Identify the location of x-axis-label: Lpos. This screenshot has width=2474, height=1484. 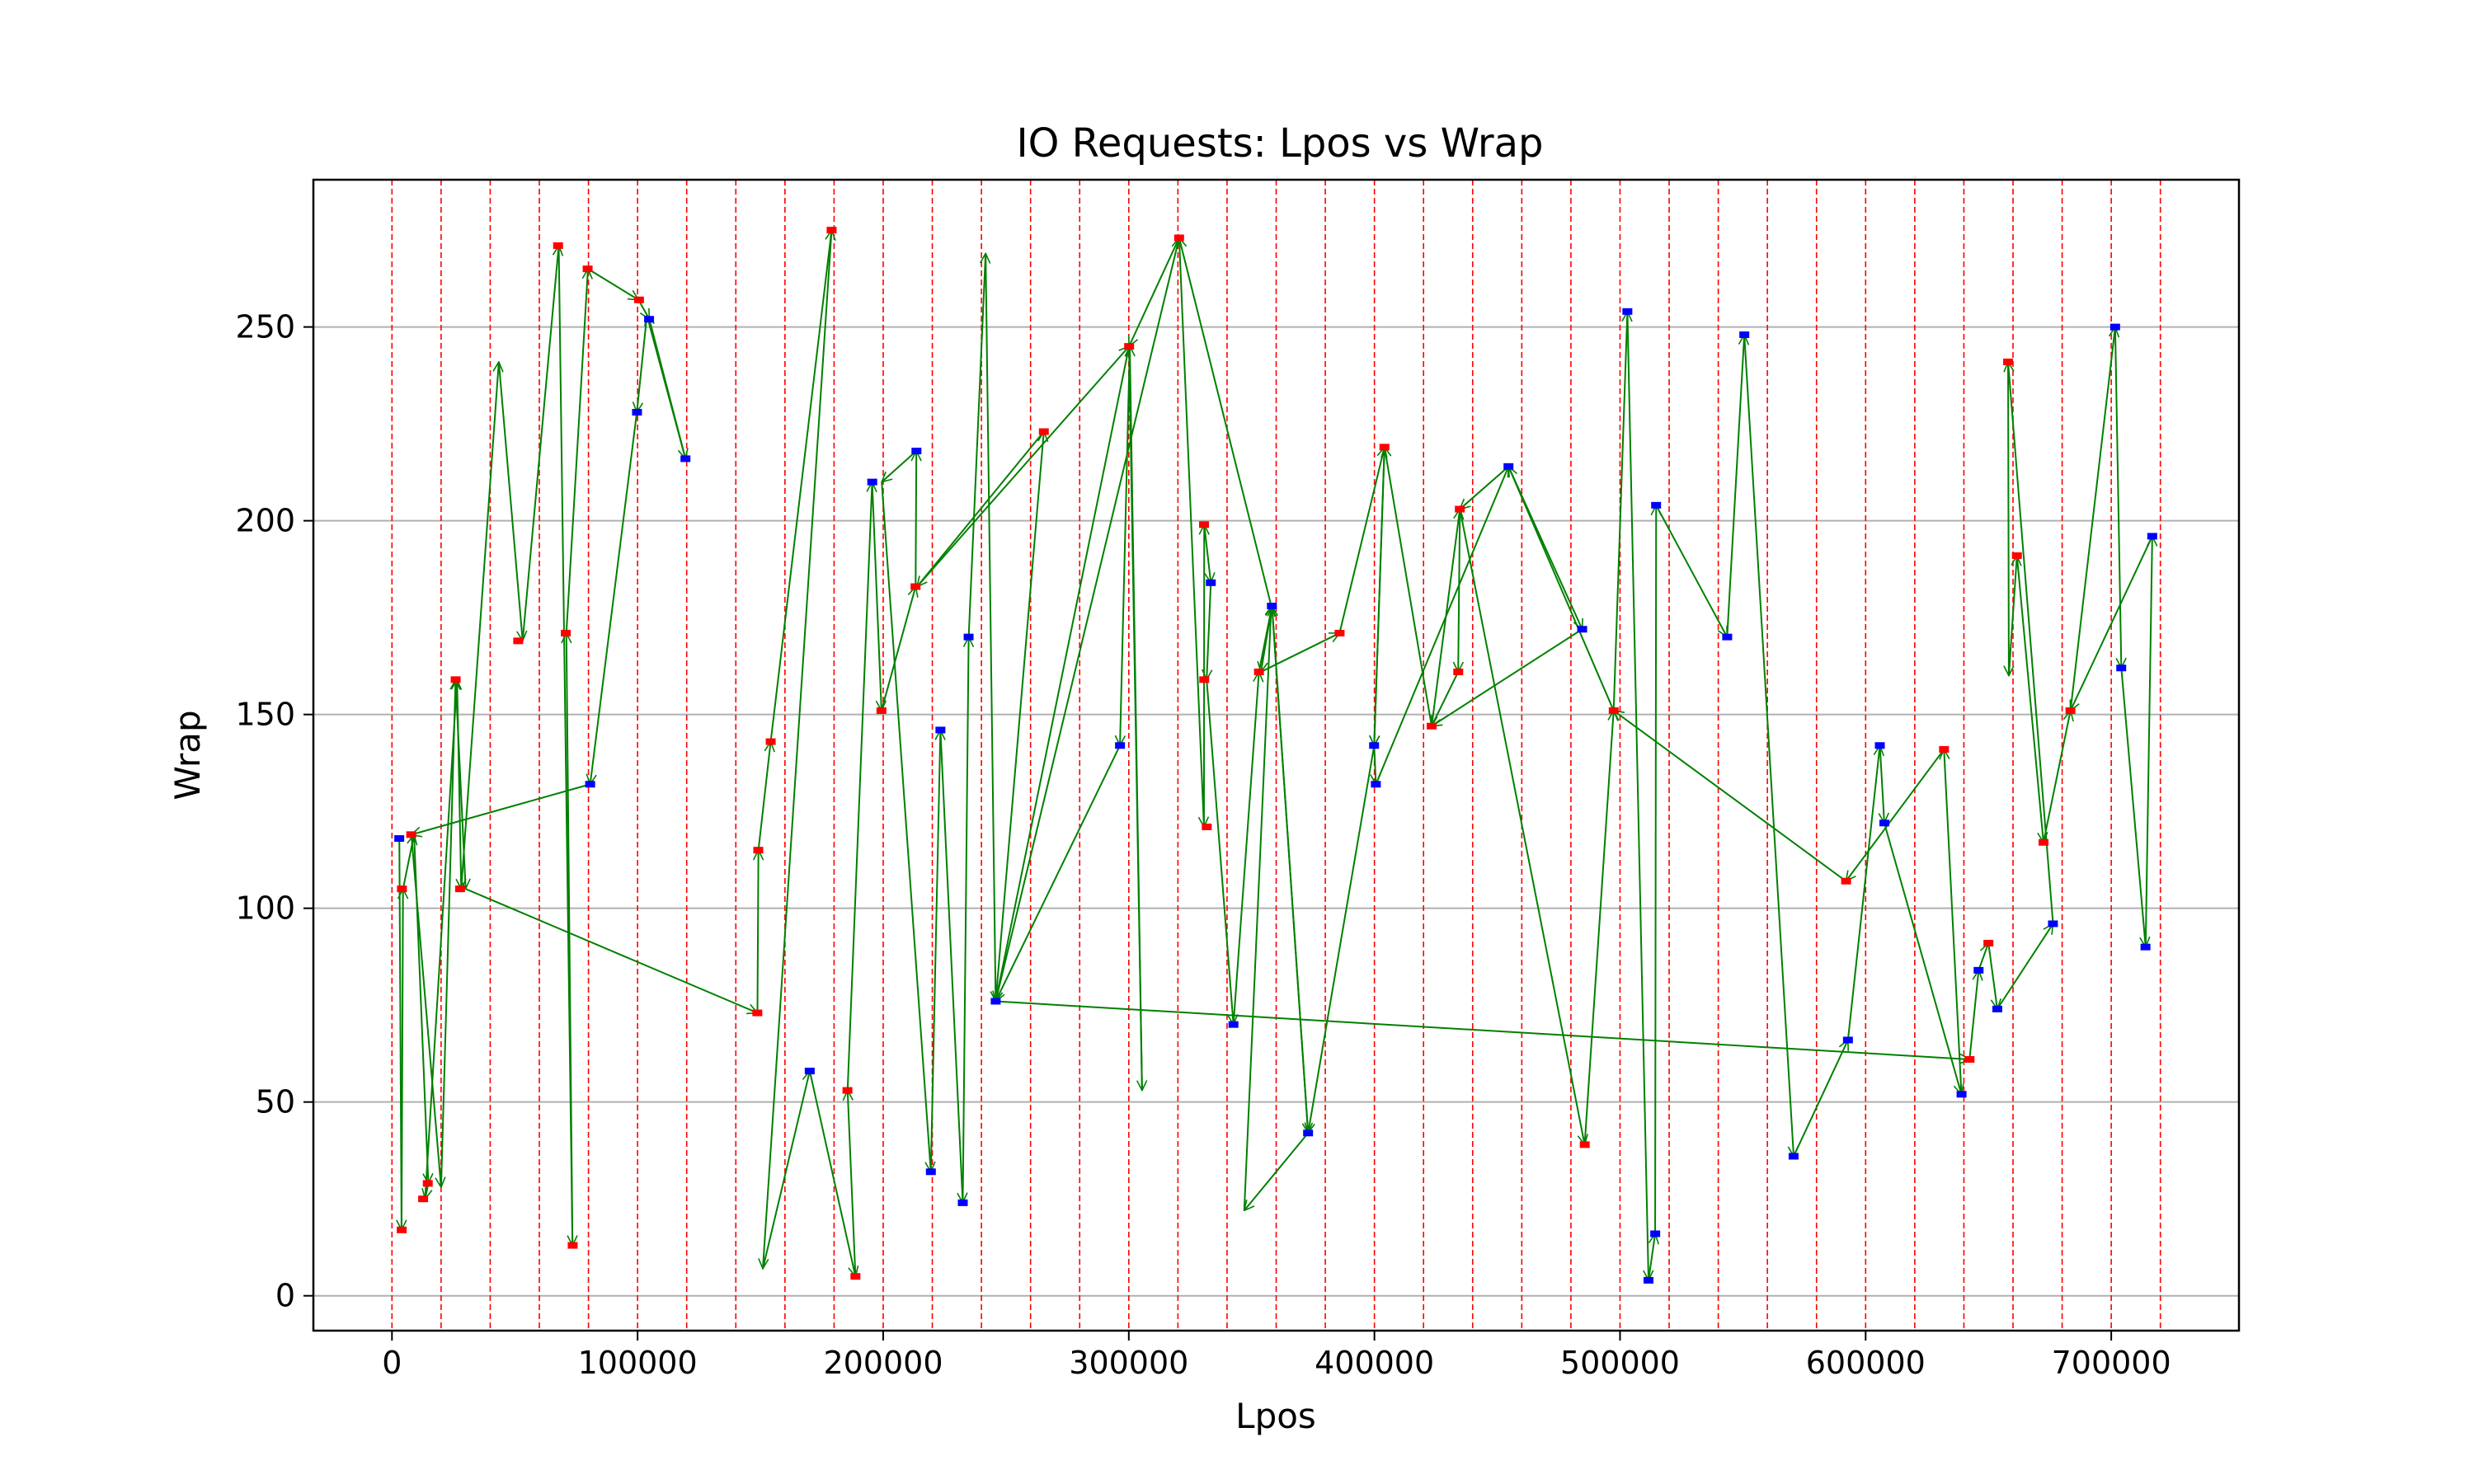
(1275, 1416).